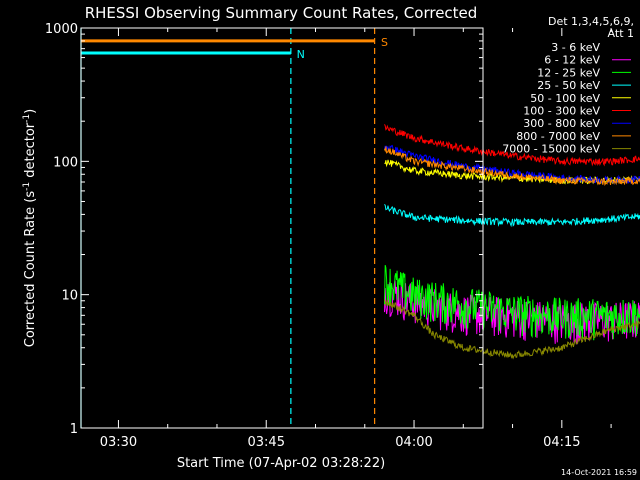 Image resolution: width=640 pixels, height=480 pixels. What do you see at coordinates (74, 429) in the screenshot?
I see `y-tick-label: 1` at bounding box center [74, 429].